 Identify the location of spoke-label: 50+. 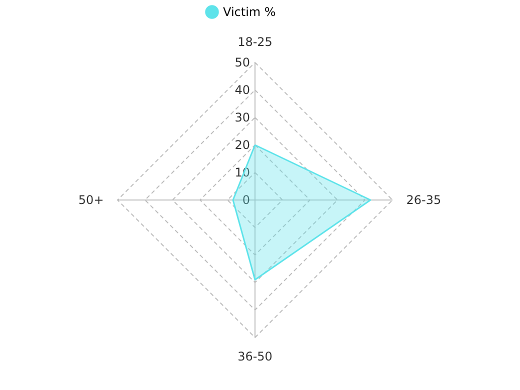
(91, 200).